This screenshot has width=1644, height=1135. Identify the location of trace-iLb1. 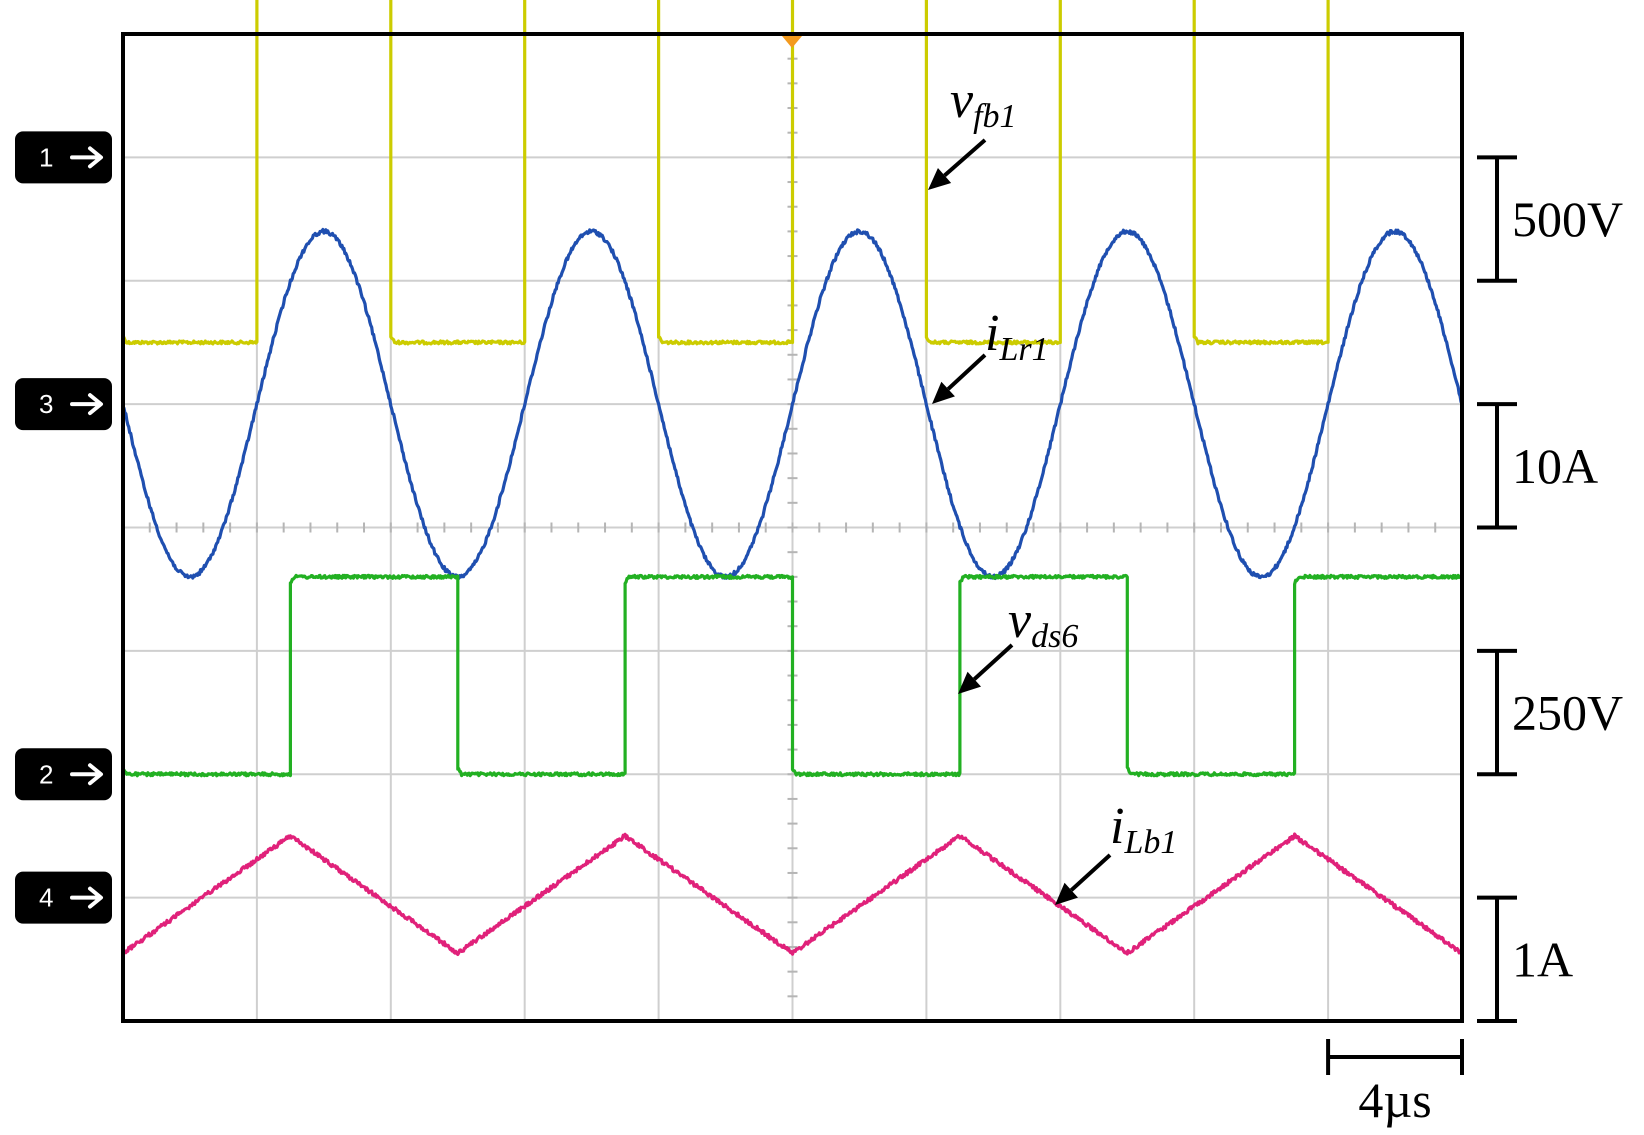
(792, 894).